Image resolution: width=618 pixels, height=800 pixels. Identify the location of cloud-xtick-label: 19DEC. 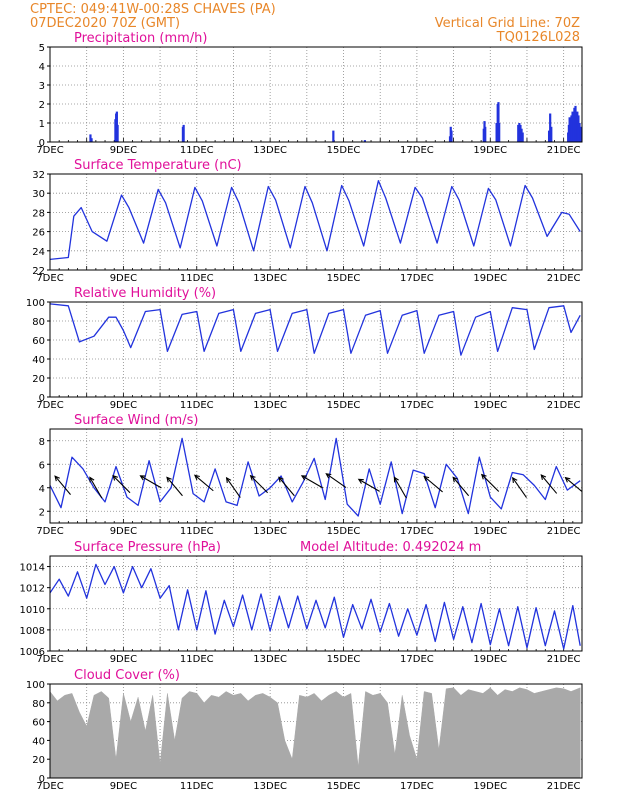
(490, 786).